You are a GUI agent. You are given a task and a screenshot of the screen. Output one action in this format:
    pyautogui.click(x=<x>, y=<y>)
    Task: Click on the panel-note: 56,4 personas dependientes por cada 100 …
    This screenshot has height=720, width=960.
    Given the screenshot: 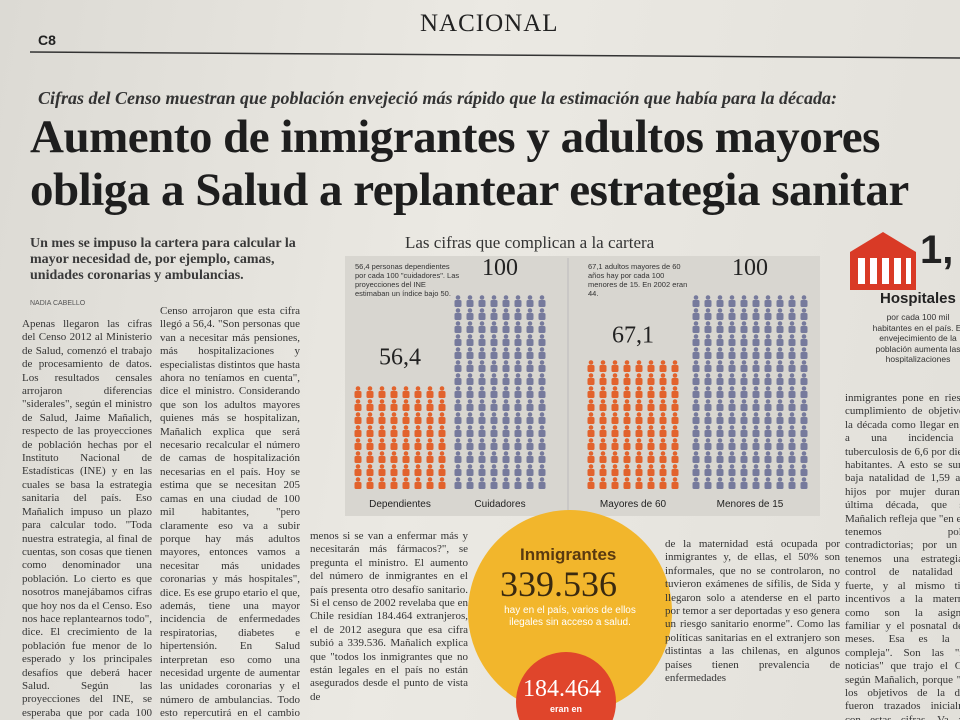 What is the action you would take?
    pyautogui.click(x=407, y=280)
    